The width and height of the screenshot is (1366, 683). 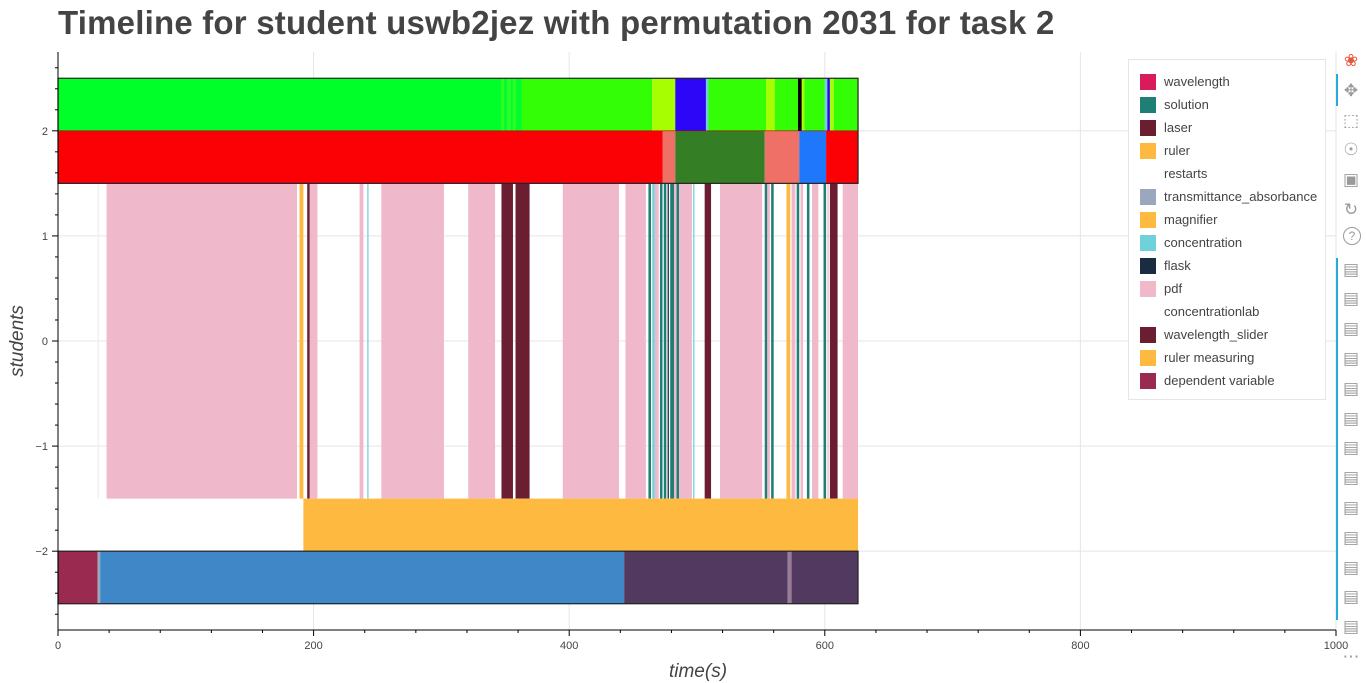 I want to click on legend-item: pdf, so click(x=1161, y=288).